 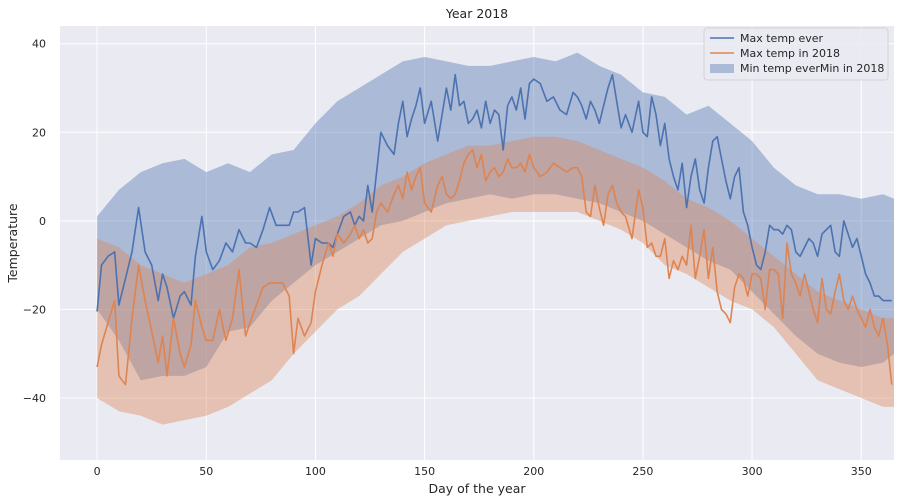 What do you see at coordinates (42, 221) in the screenshot?
I see `y-tick-label: 0` at bounding box center [42, 221].